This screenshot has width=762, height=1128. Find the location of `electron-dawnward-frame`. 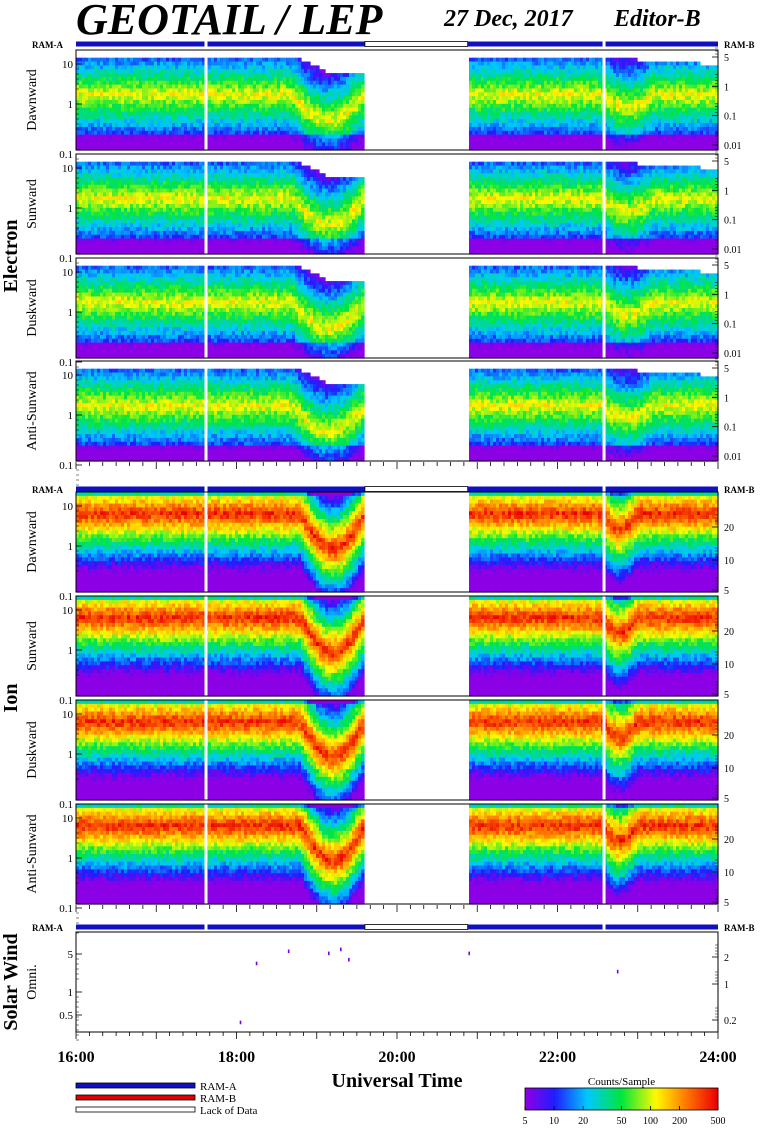

electron-dawnward-frame is located at coordinates (397, 100).